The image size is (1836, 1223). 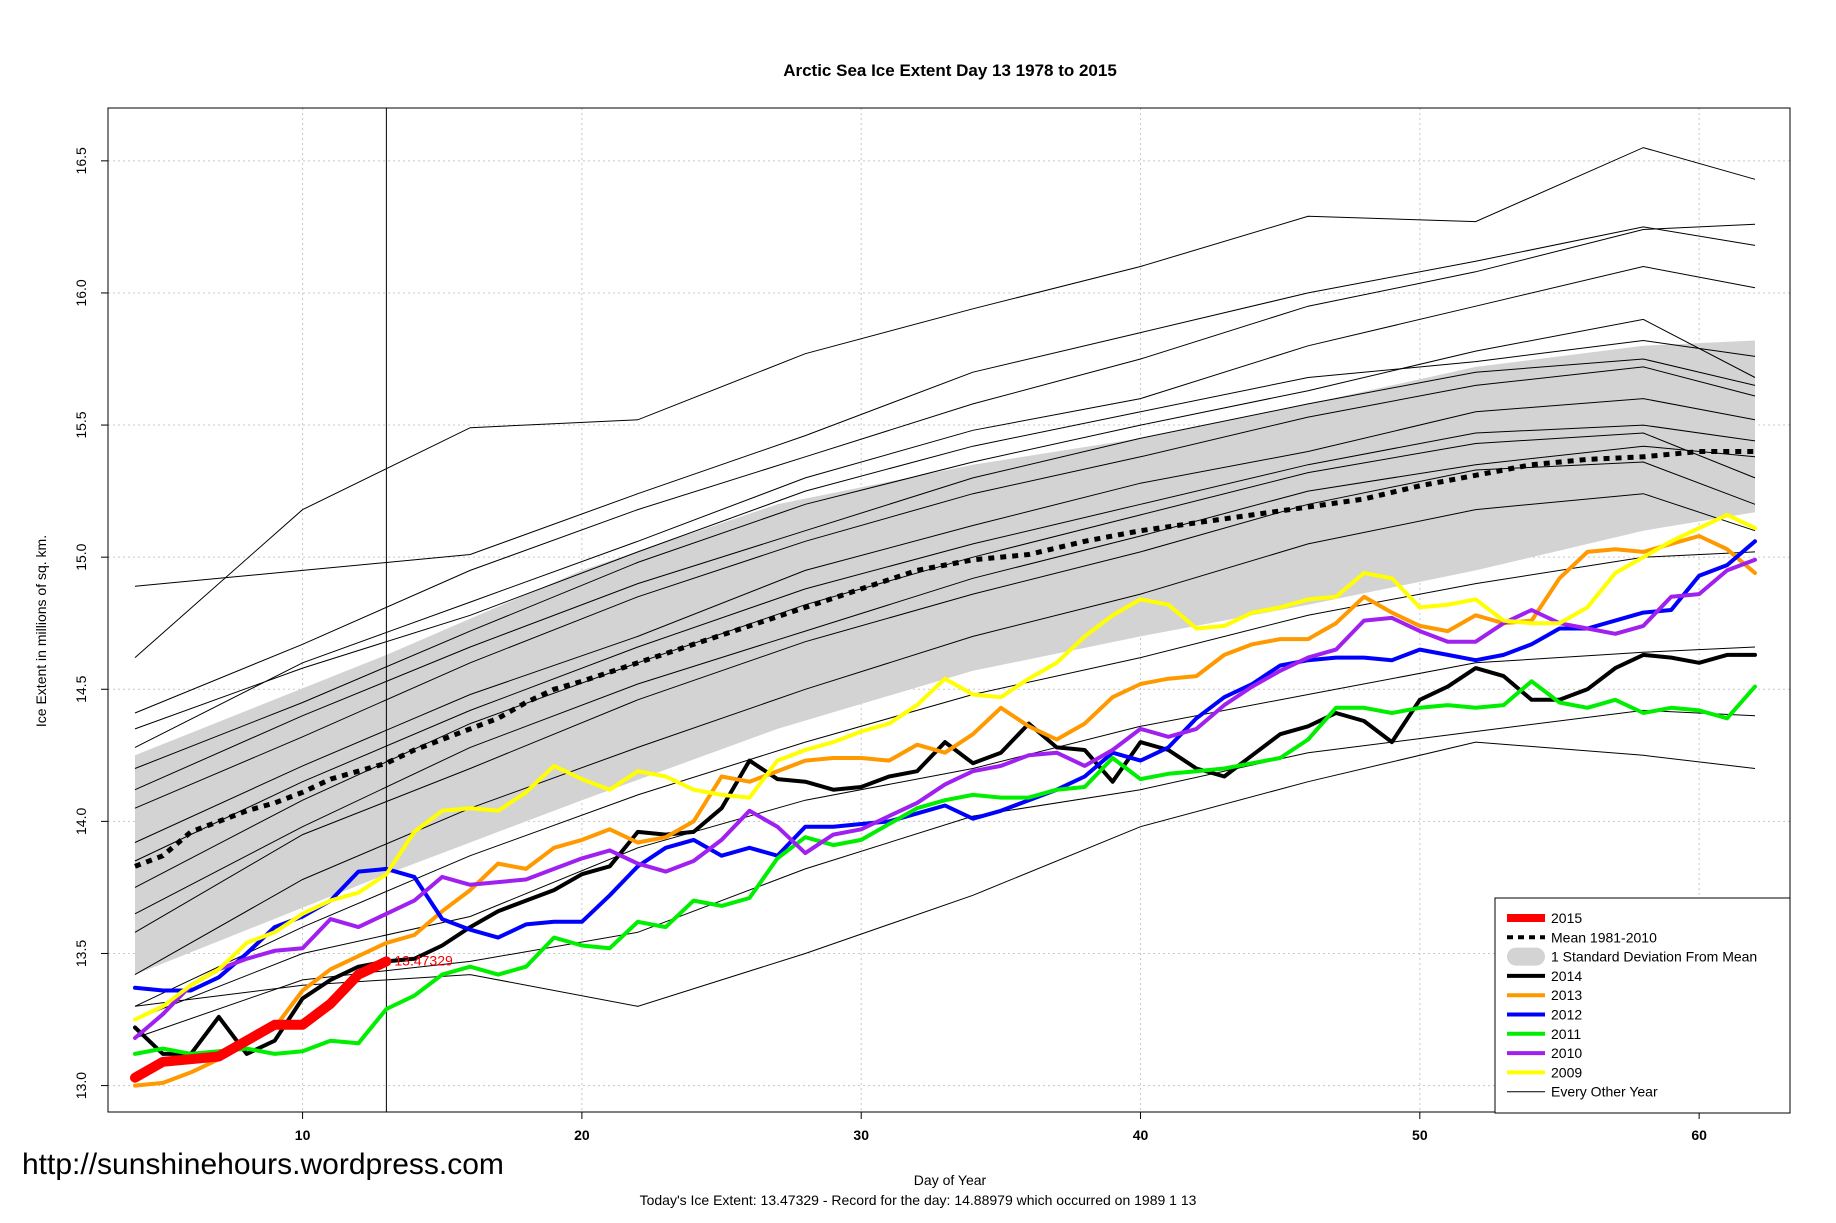 What do you see at coordinates (423, 961) in the screenshot?
I see `annotation-label: 13.47329` at bounding box center [423, 961].